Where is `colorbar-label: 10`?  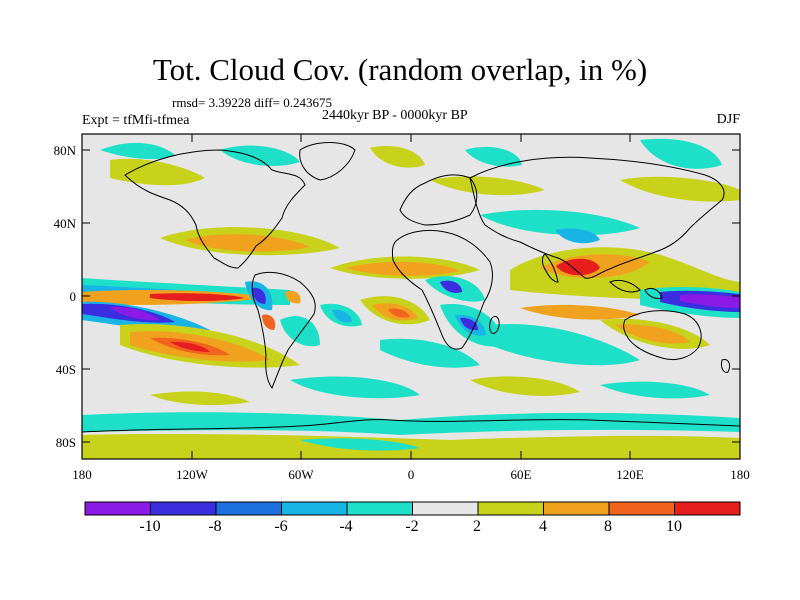
colorbar-label: 10 is located at coordinates (674, 526).